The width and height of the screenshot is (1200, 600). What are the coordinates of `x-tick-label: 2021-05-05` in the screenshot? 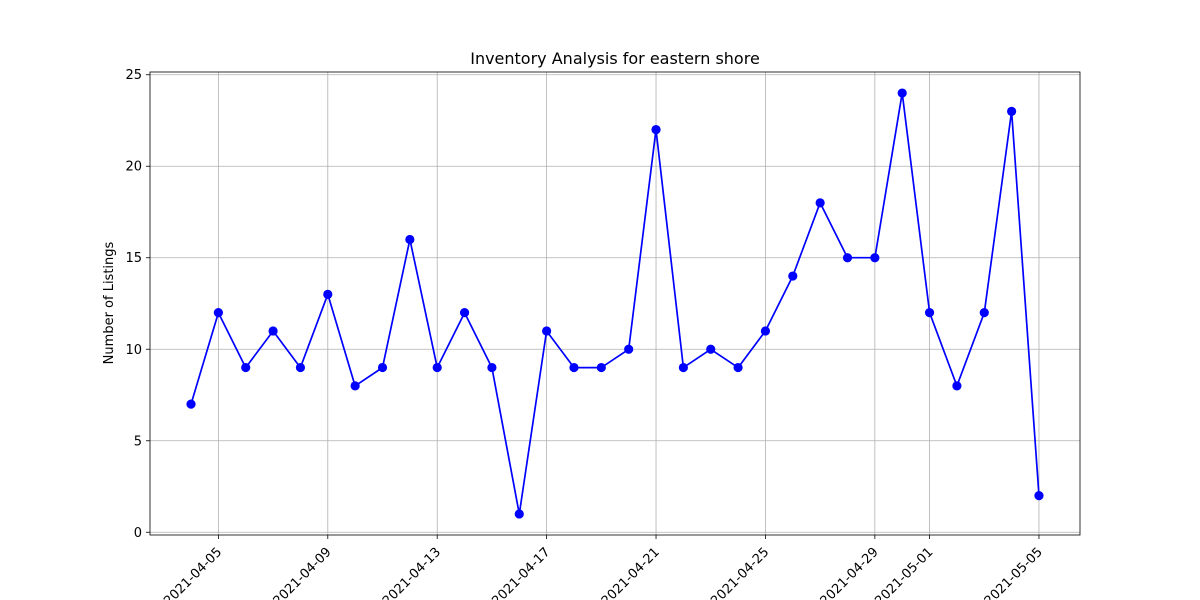 It's located at (1014, 572).